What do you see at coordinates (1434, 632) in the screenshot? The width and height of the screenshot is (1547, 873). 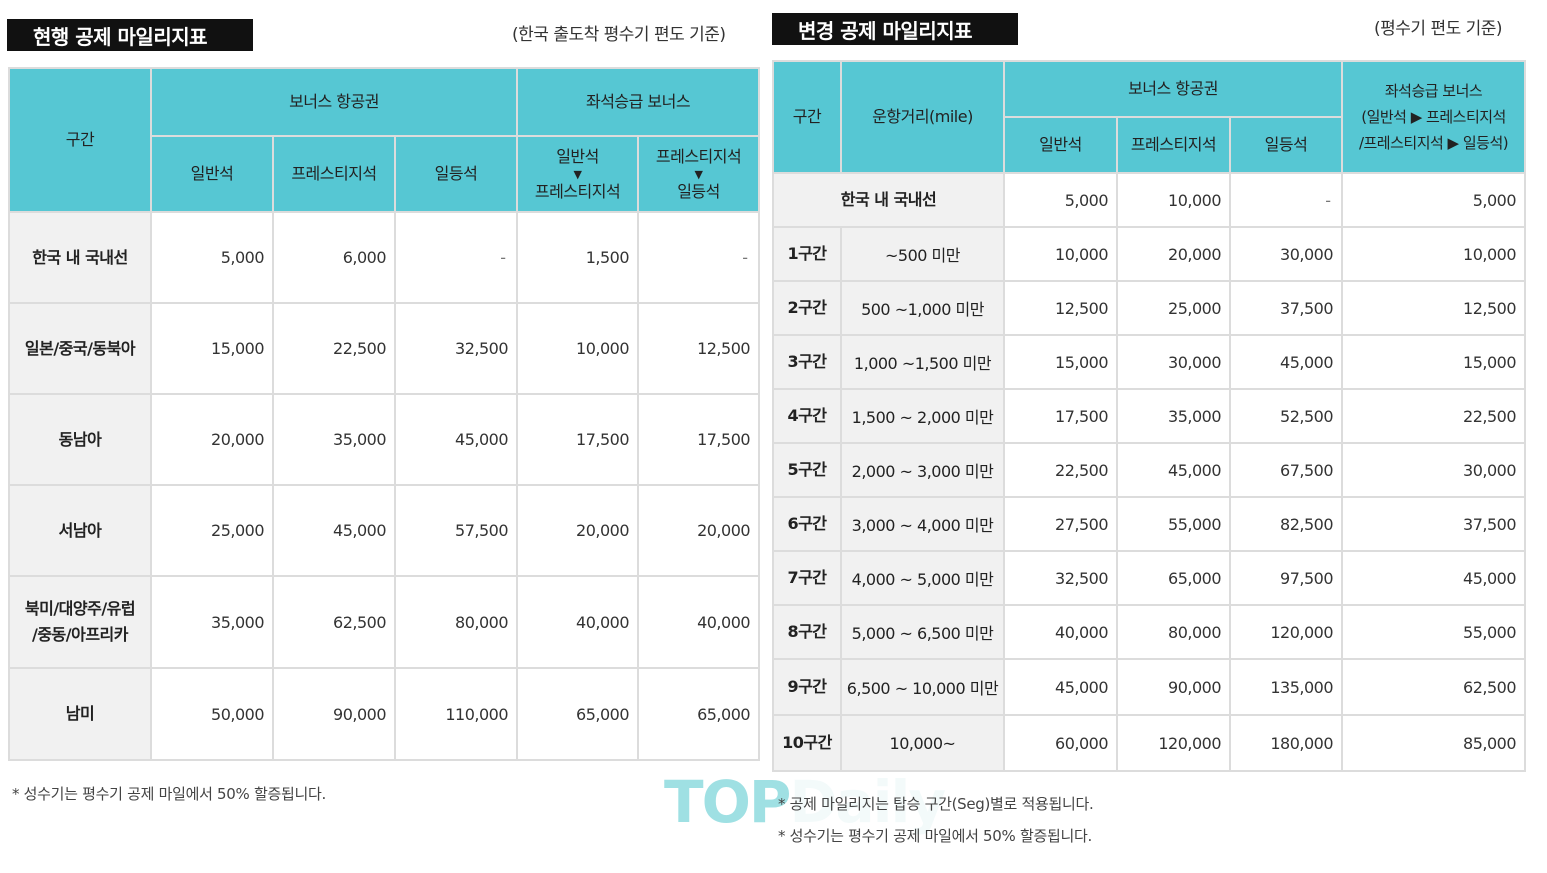 I see `upgrade-cell: 55,000` at bounding box center [1434, 632].